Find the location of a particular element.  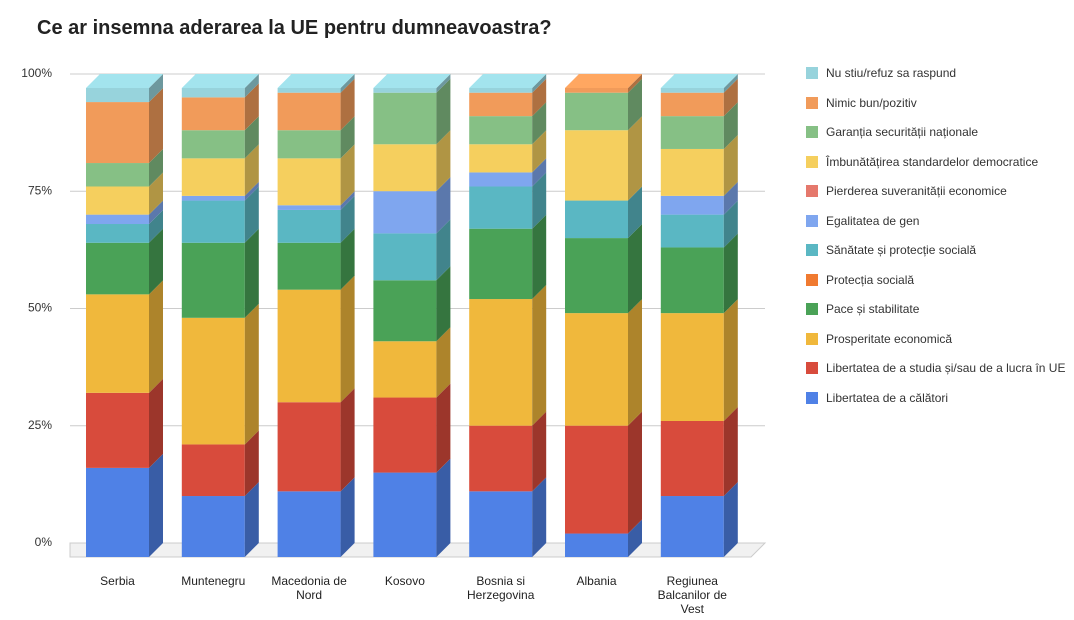

legend-label: Libertatea de a călători is located at coordinates (887, 397).